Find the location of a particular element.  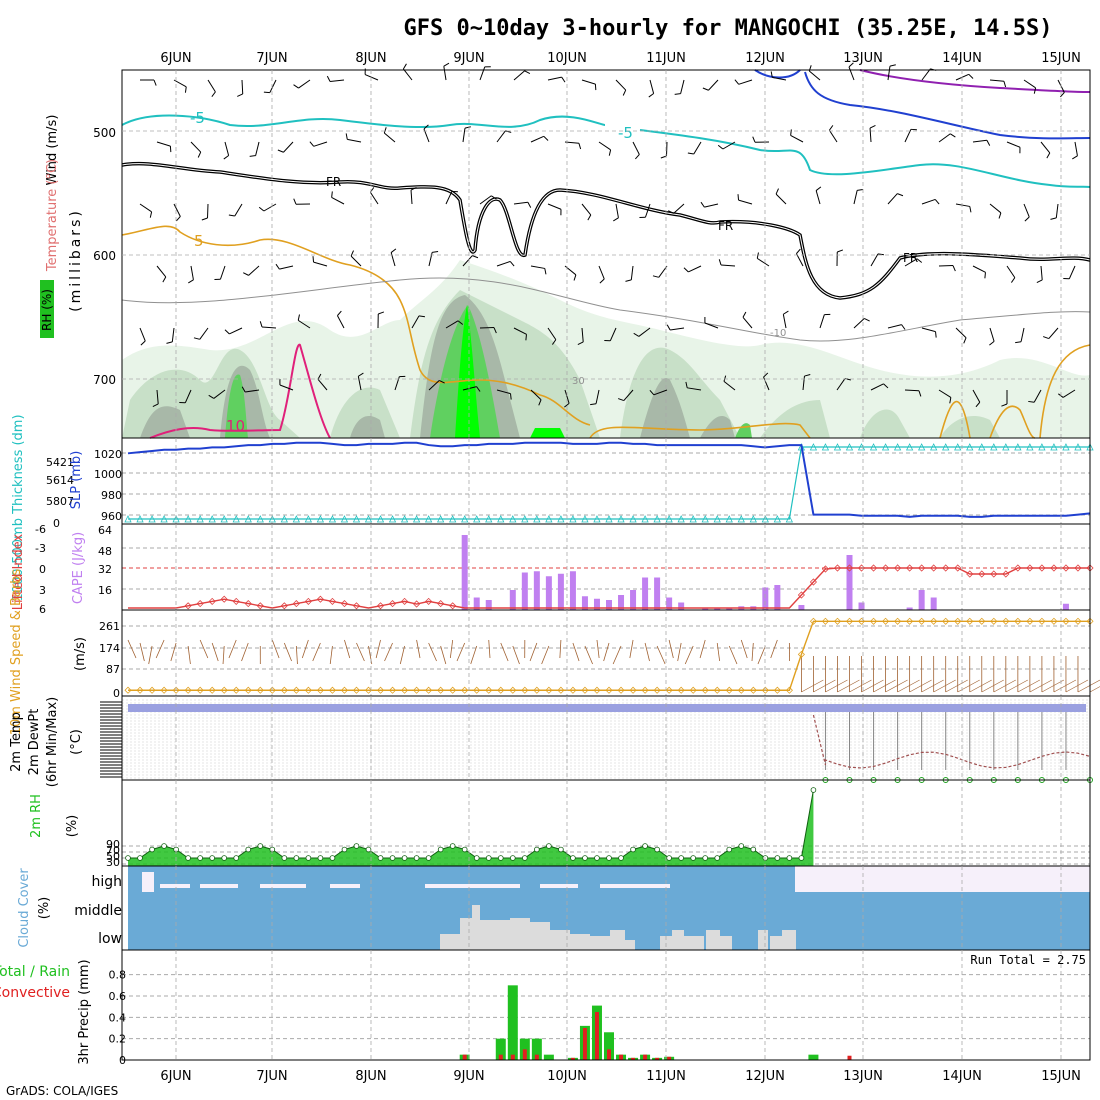

precip-total-bar is located at coordinates (536, 1049).